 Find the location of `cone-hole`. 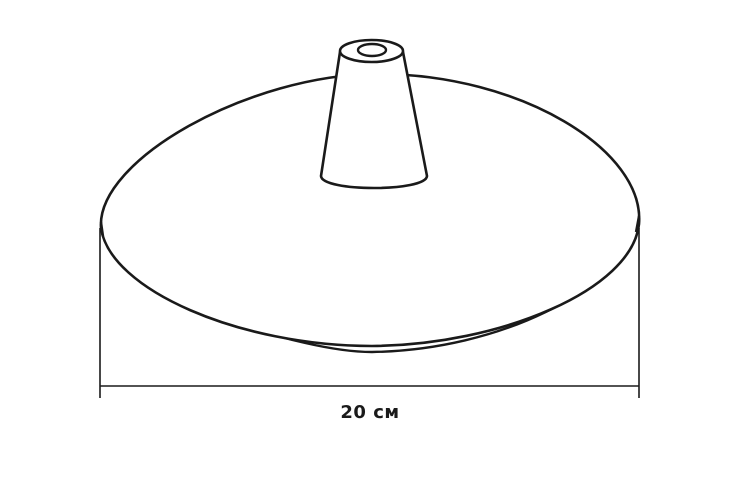

cone-hole is located at coordinates (372, 50).